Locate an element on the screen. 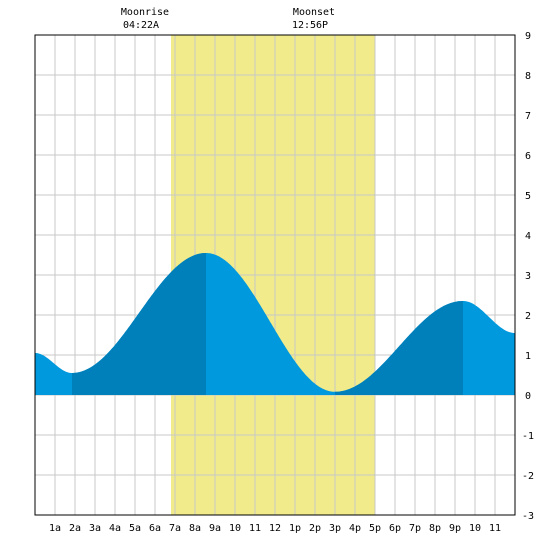 The image size is (550, 550). moonrise-time: 04:22A is located at coordinates (141, 25).